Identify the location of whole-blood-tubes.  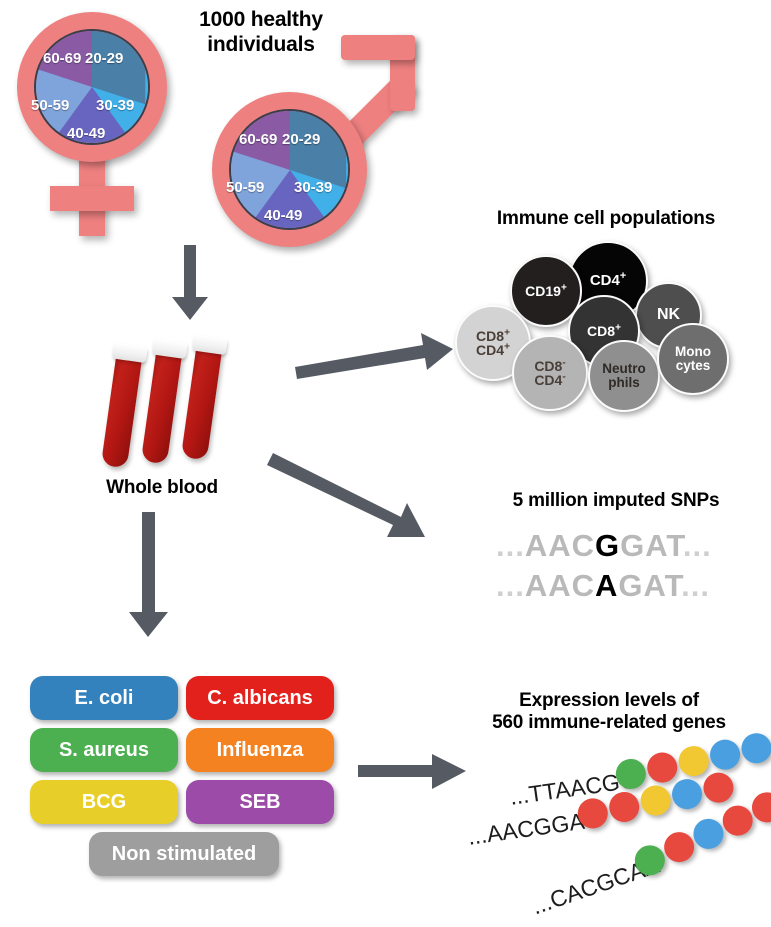
(175, 403).